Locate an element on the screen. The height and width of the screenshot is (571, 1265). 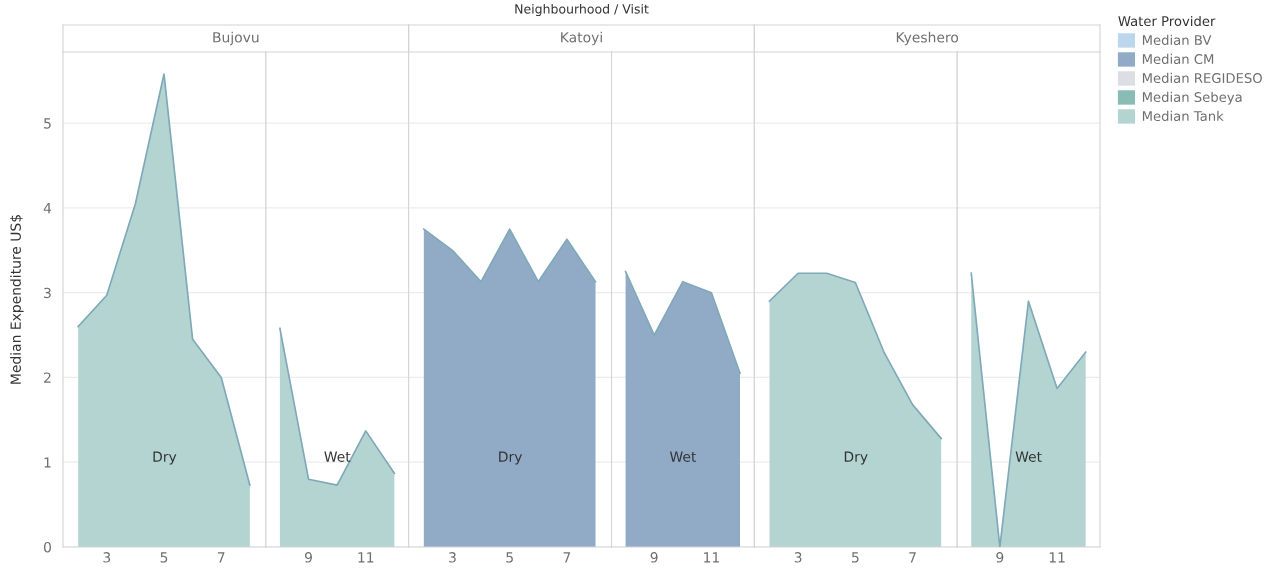
y-tick-label: 1 is located at coordinates (47, 462).